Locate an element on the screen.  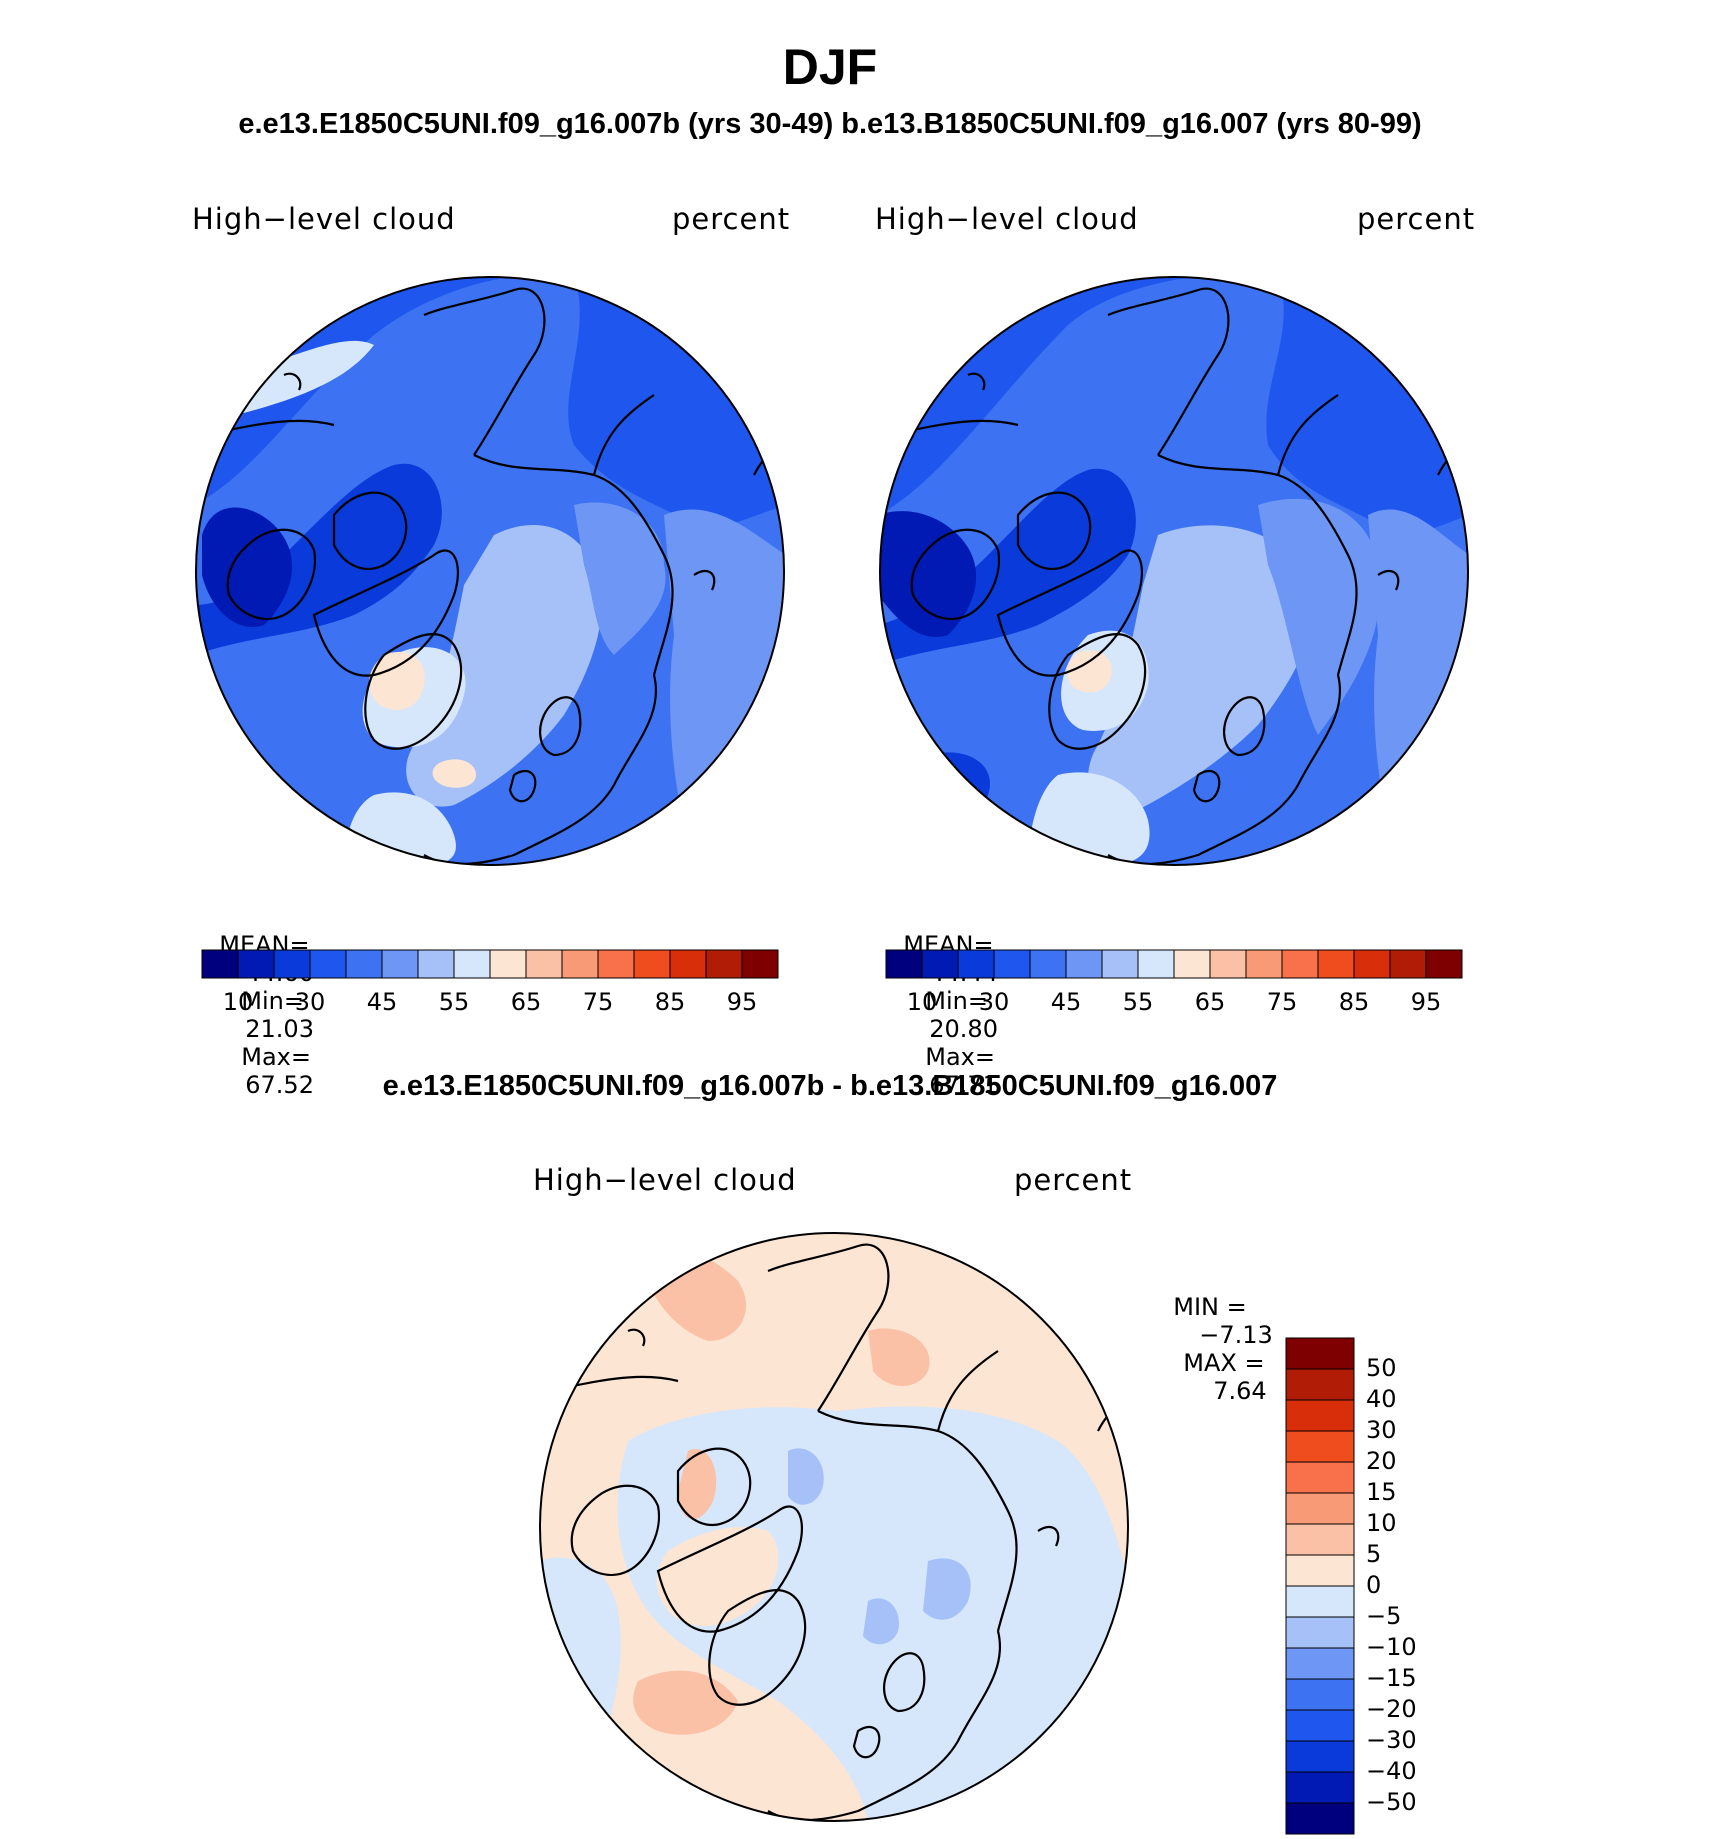
diff-min-value: −7.13 is located at coordinates (1236, 1335).